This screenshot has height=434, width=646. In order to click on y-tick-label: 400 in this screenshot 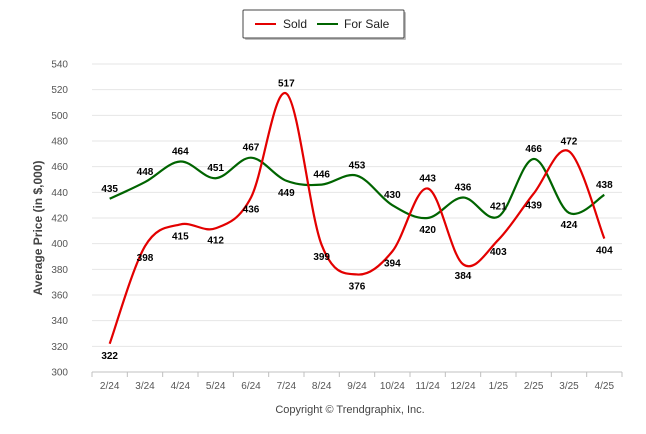, I will do `click(59, 244)`.